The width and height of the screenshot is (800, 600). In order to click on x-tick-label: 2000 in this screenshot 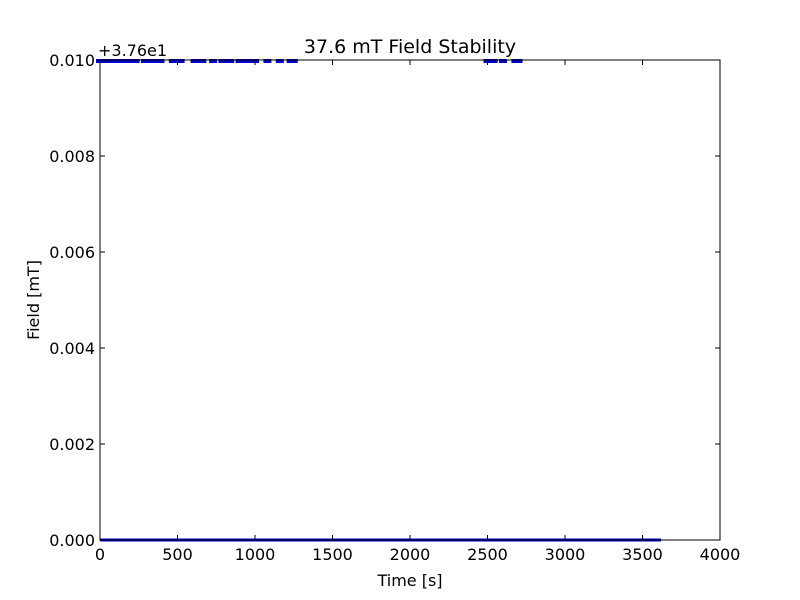, I will do `click(410, 554)`.